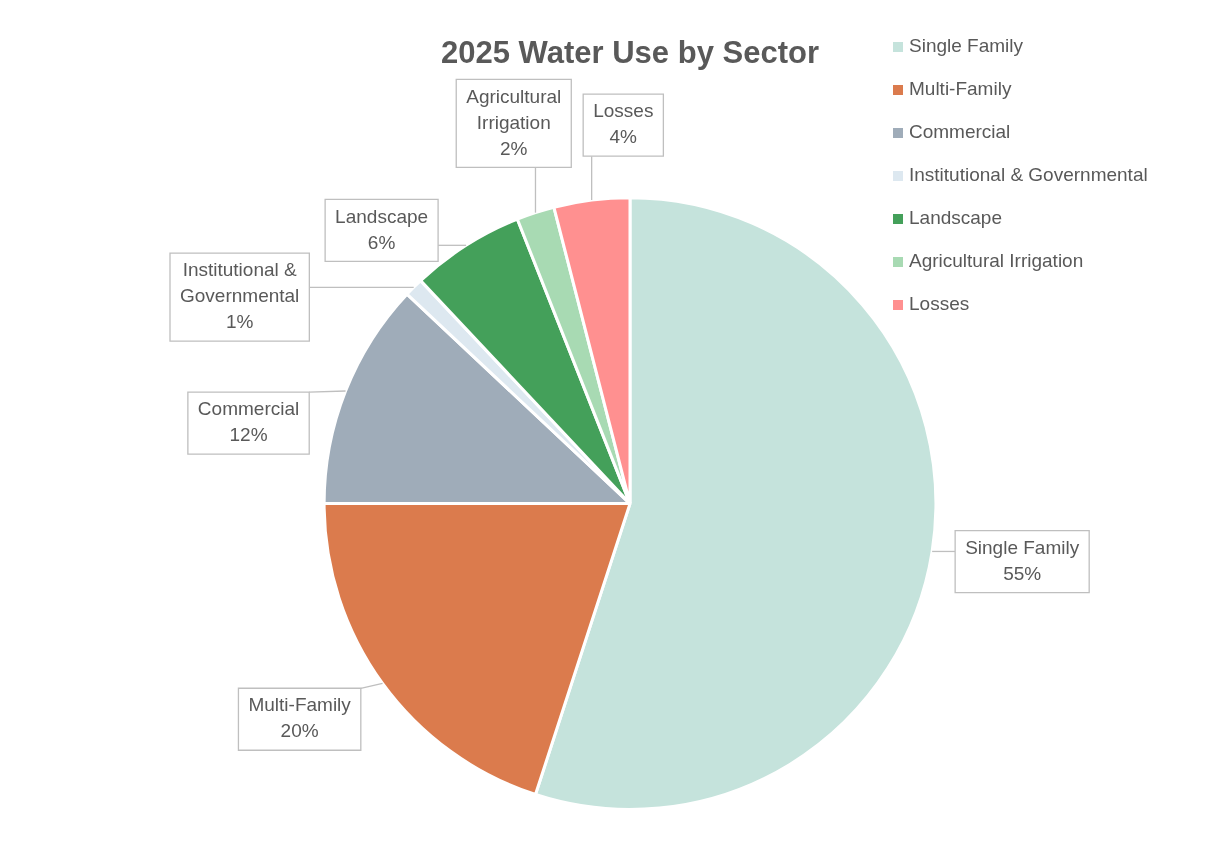  What do you see at coordinates (514, 148) in the screenshot?
I see `data-label: 2%` at bounding box center [514, 148].